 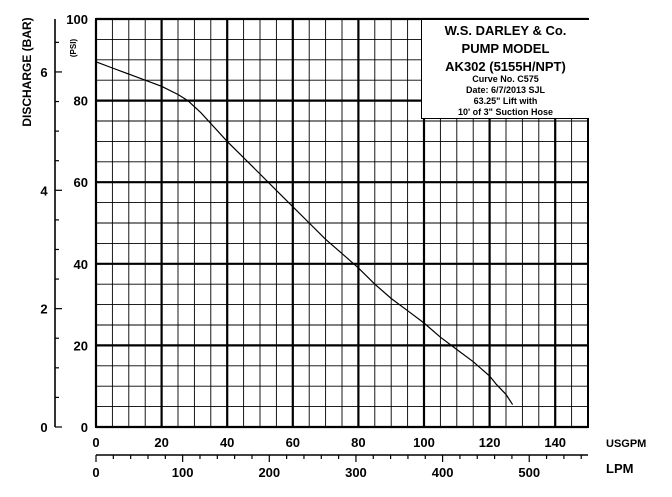 What do you see at coordinates (43, 309) in the screenshot?
I see `bar-tick-label: 2` at bounding box center [43, 309].